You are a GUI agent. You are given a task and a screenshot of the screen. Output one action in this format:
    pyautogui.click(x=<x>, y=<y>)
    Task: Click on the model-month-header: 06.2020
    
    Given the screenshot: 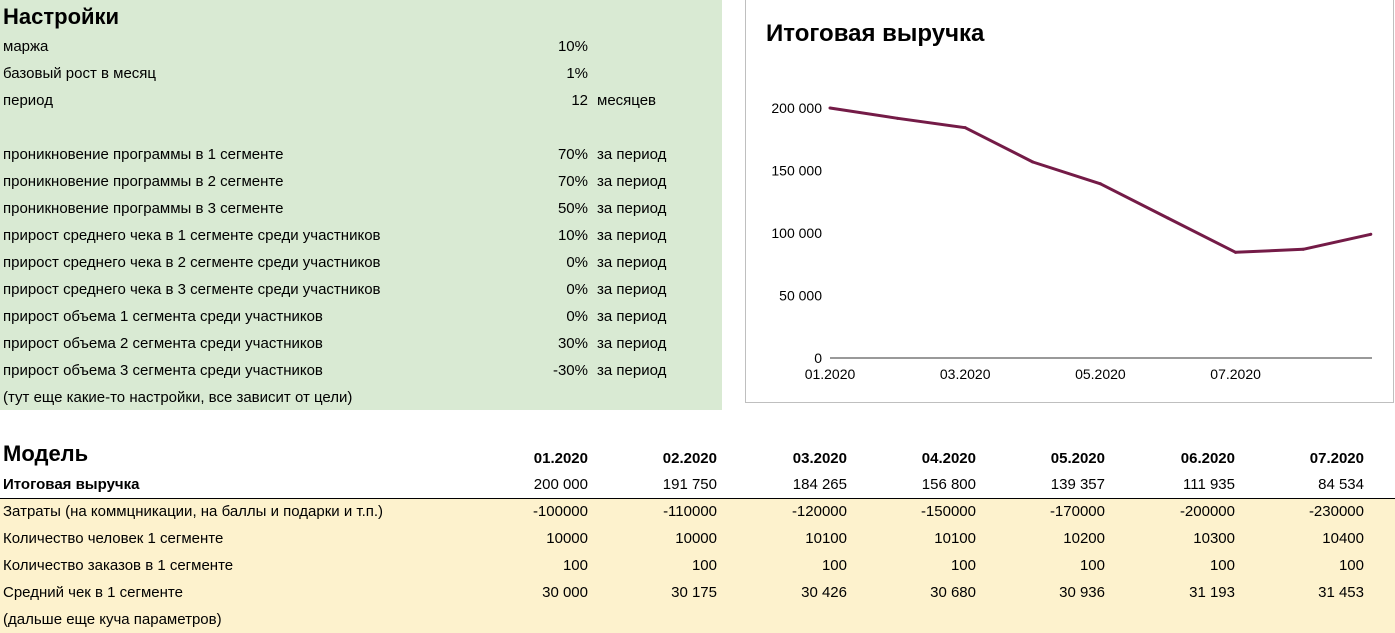 What is the action you would take?
    pyautogui.click(x=1207, y=458)
    